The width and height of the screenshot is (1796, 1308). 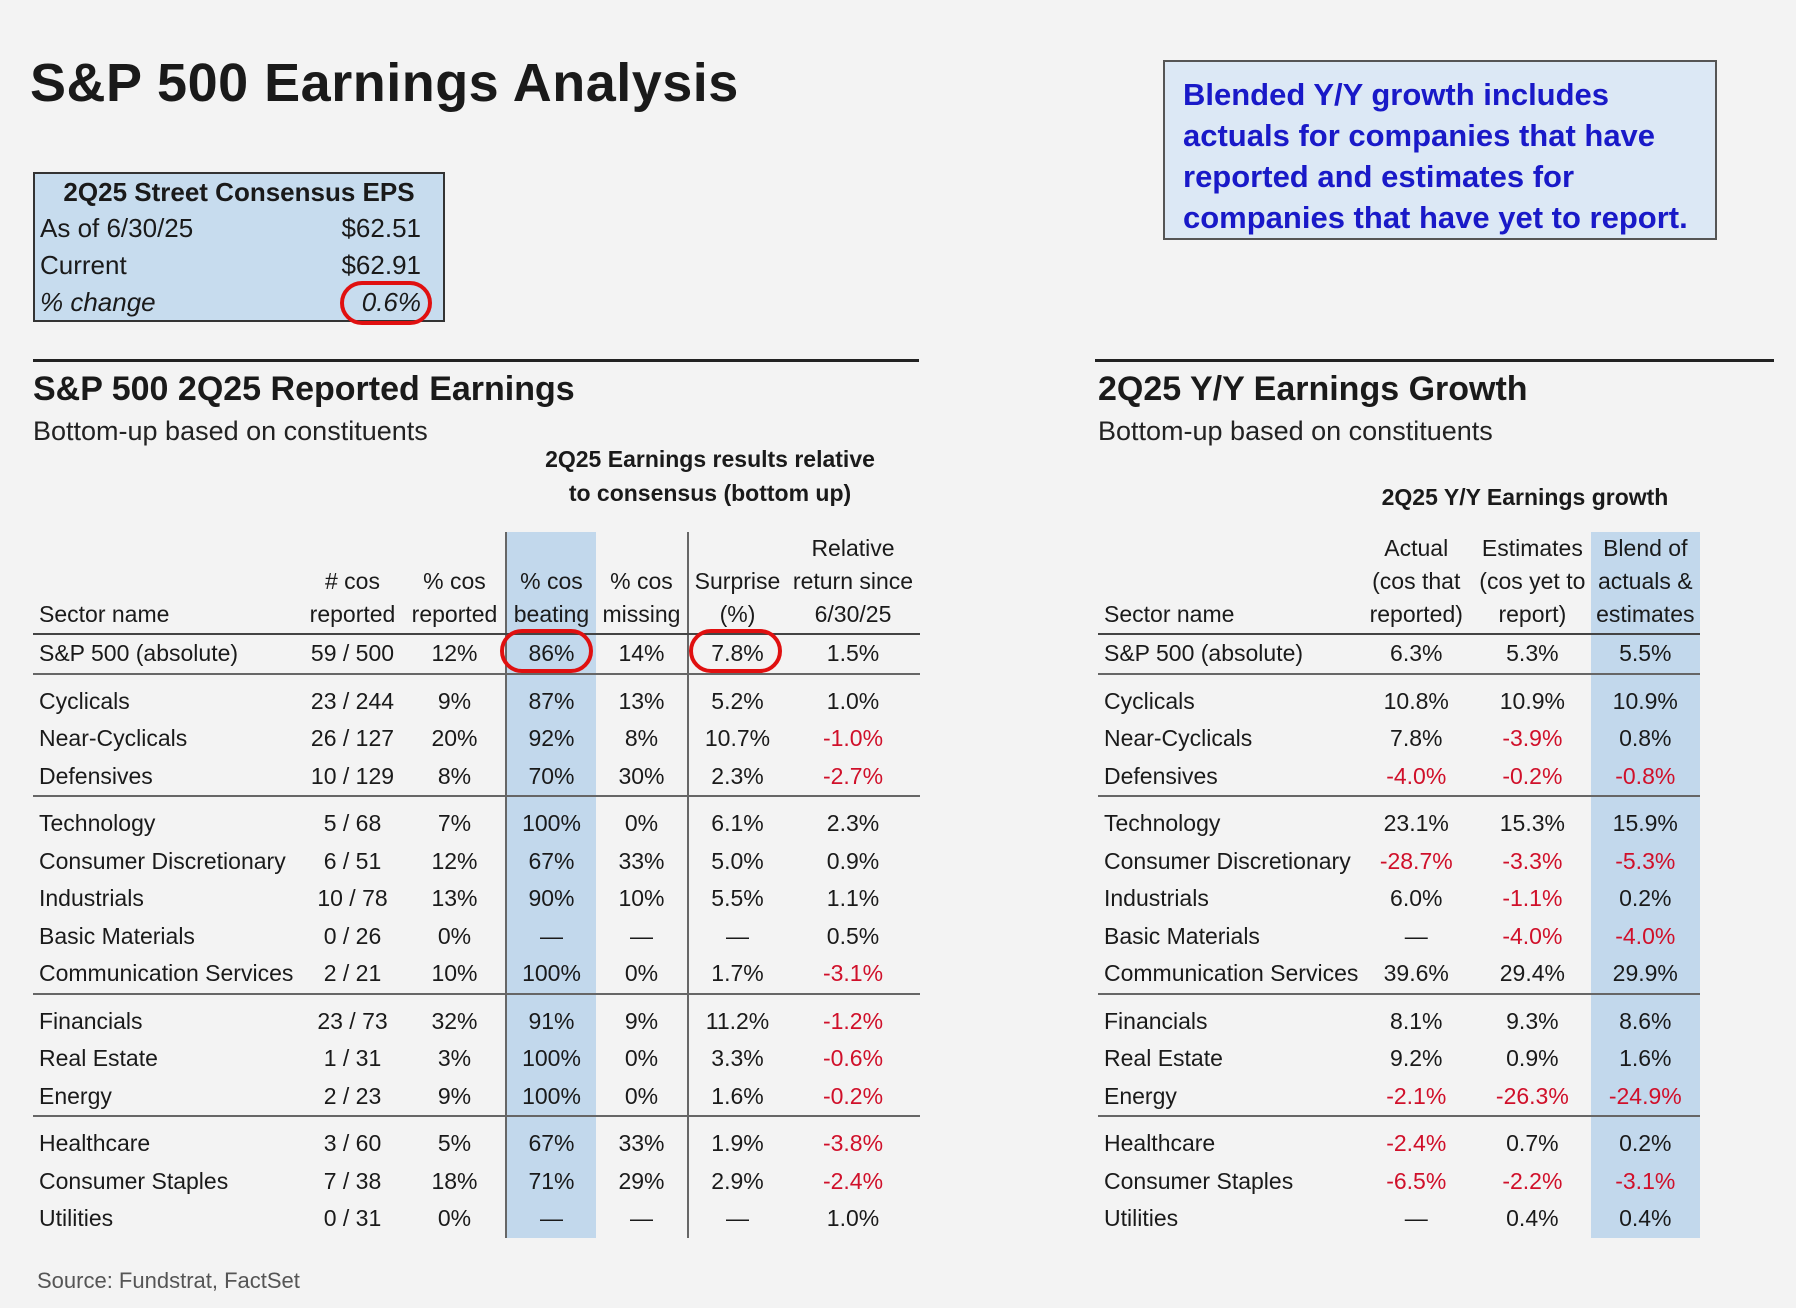 I want to click on group-header-line: to consensus (bottom up), so click(x=710, y=493).